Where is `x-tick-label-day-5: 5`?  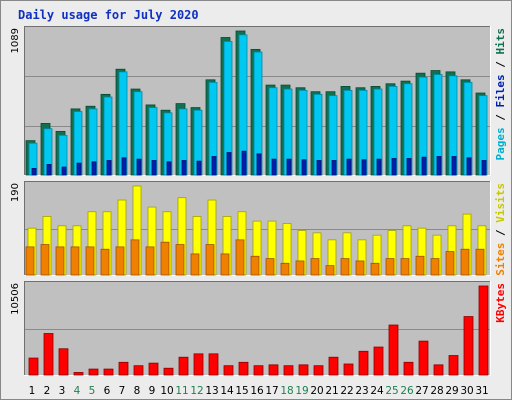
x-tick-label-day-5: 5 is located at coordinates (92, 391).